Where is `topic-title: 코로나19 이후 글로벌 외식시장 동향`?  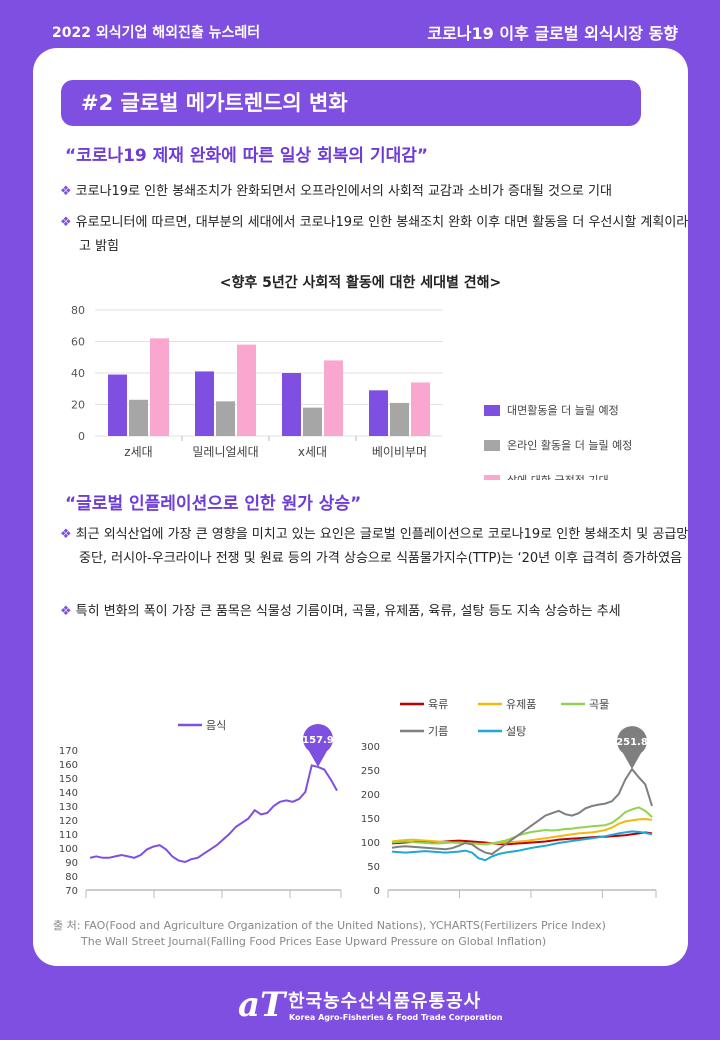
topic-title: 코로나19 이후 글로벌 외식시장 동향 is located at coordinates (552, 33).